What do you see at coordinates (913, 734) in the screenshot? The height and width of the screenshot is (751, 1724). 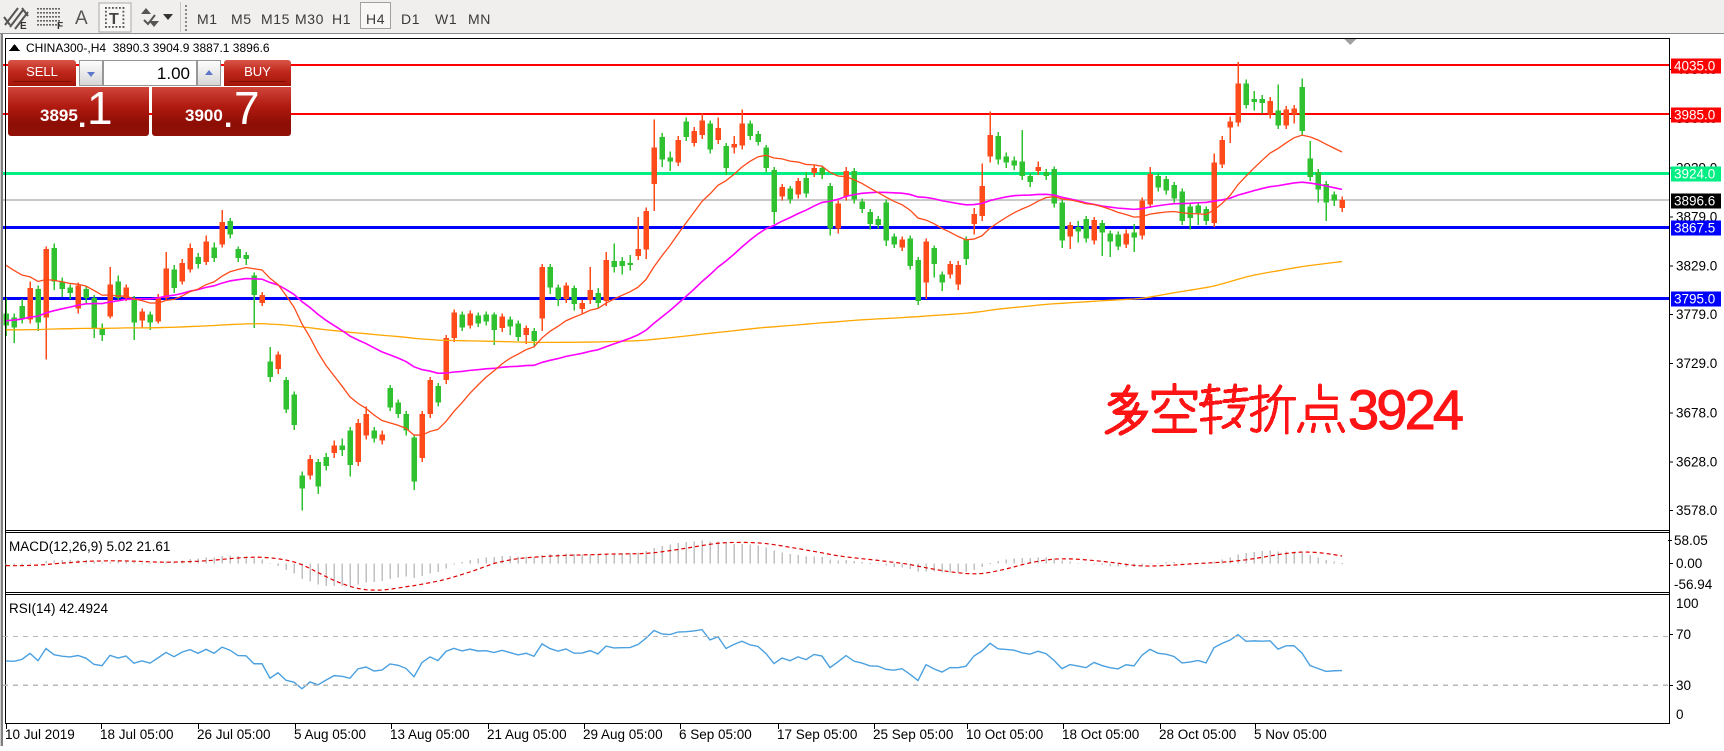 I see `svg-text: 25 Sep 05:00` at bounding box center [913, 734].